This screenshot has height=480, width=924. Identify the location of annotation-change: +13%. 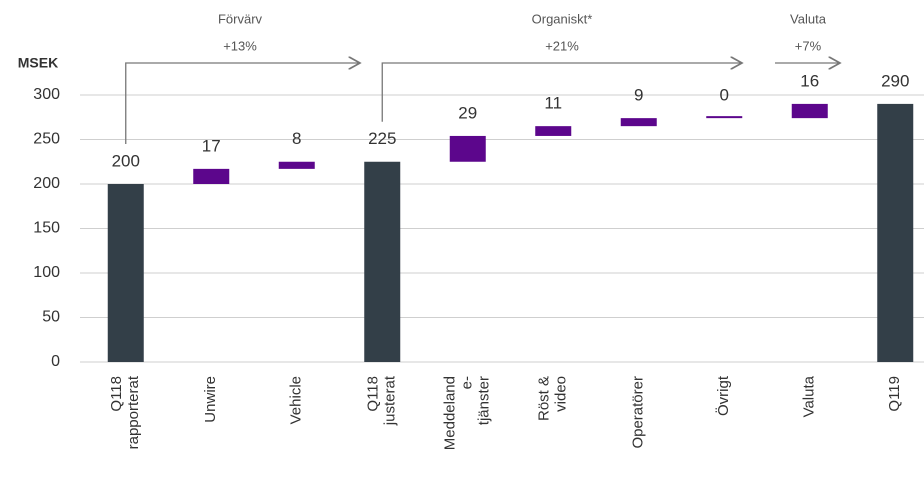
(240, 45).